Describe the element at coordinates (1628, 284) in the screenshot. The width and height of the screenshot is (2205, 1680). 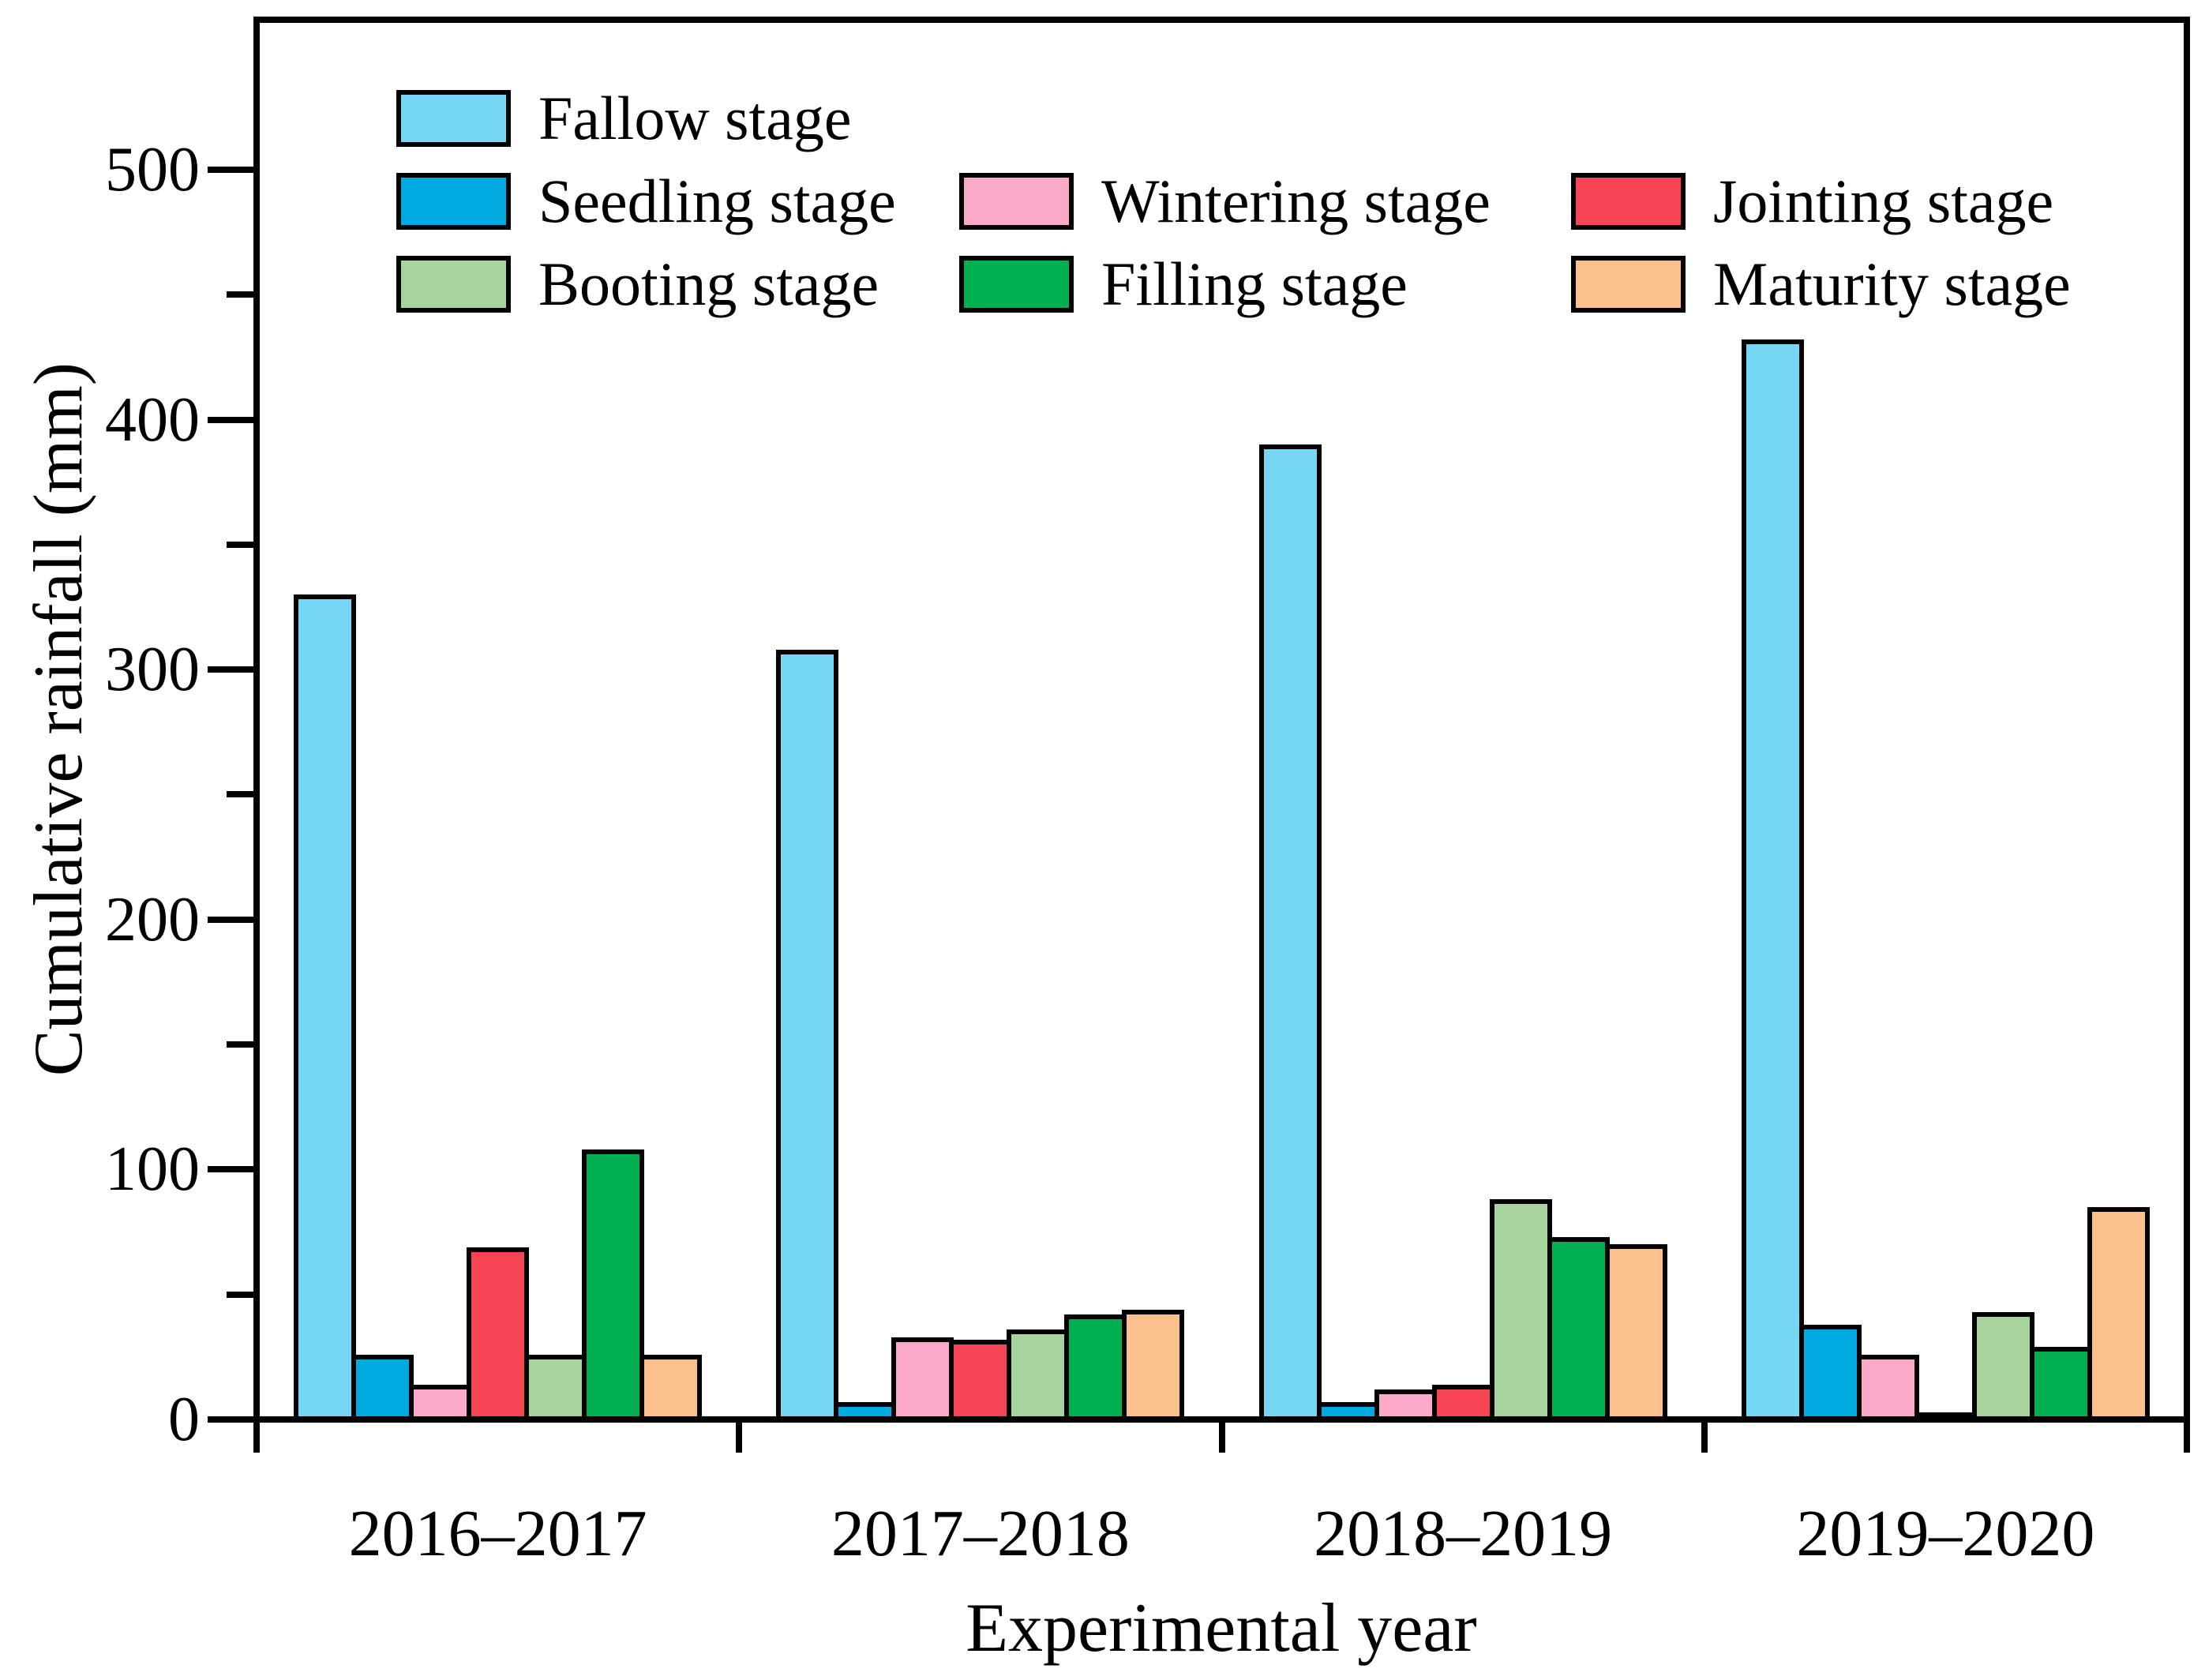
I see `legend-swatch-maturity-stage` at that location.